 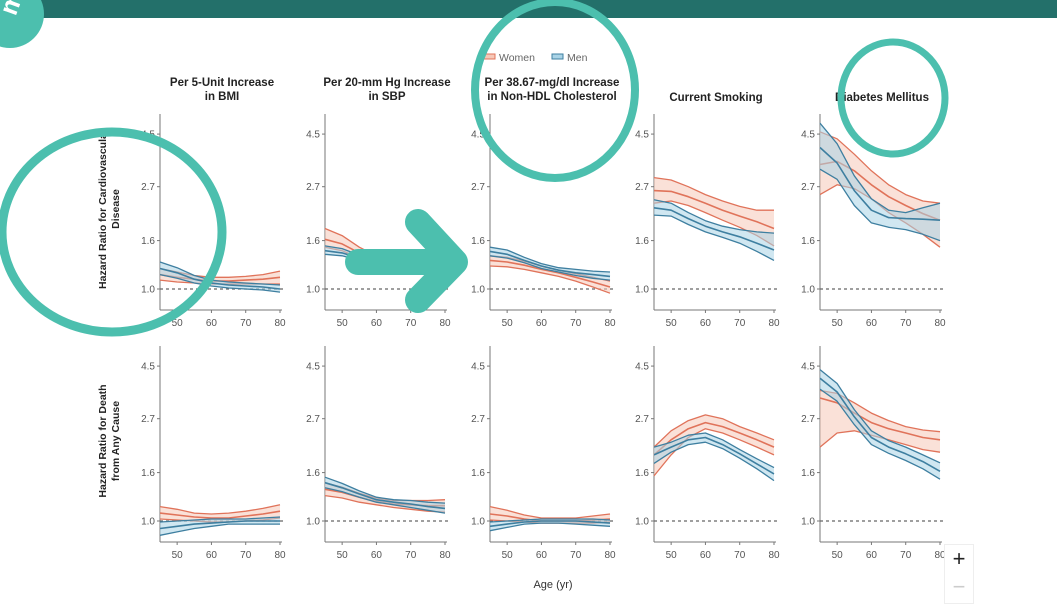 What do you see at coordinates (535, 58) in the screenshot?
I see `legend: Women Men` at bounding box center [535, 58].